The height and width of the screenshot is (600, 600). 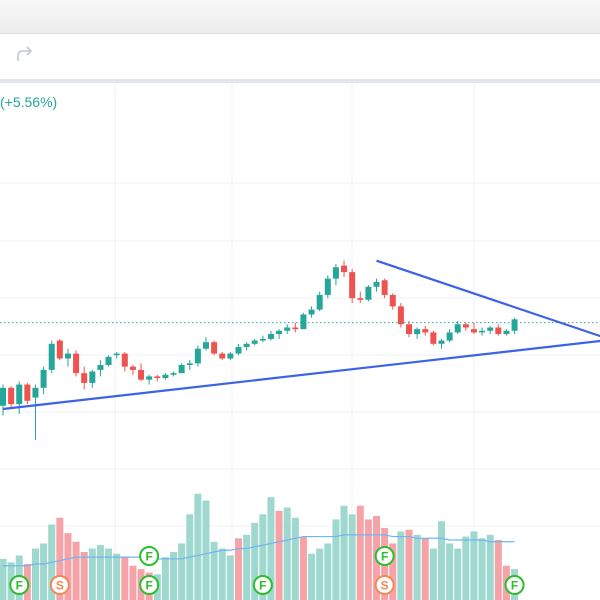 What do you see at coordinates (300, 81) in the screenshot?
I see `toolbar-separator` at bounding box center [300, 81].